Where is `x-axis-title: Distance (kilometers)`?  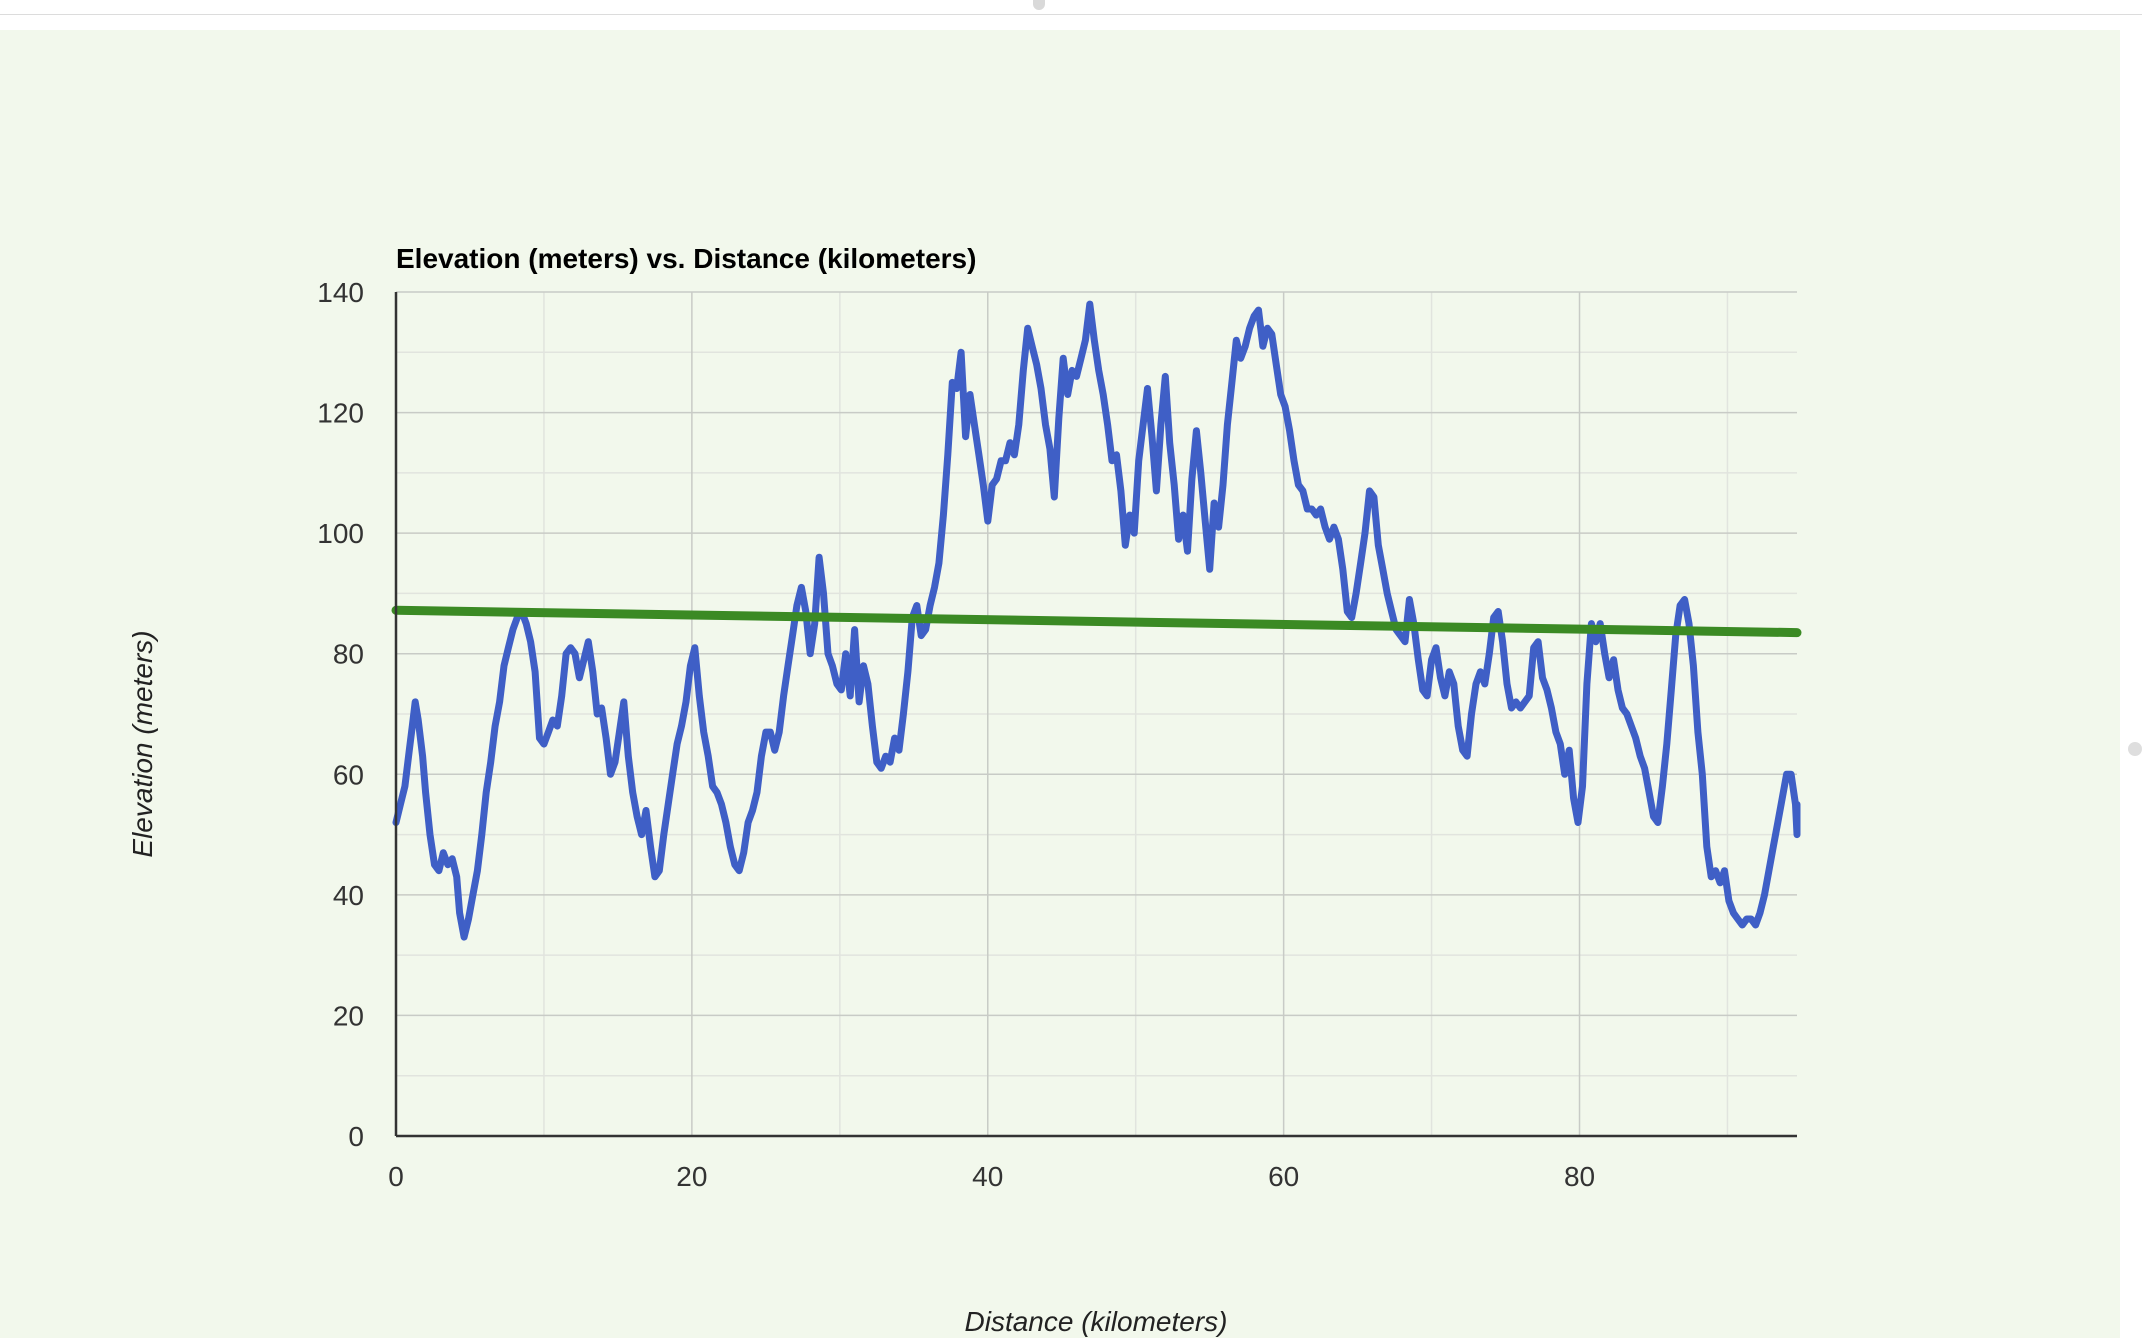 x-axis-title: Distance (kilometers) is located at coordinates (1096, 1321).